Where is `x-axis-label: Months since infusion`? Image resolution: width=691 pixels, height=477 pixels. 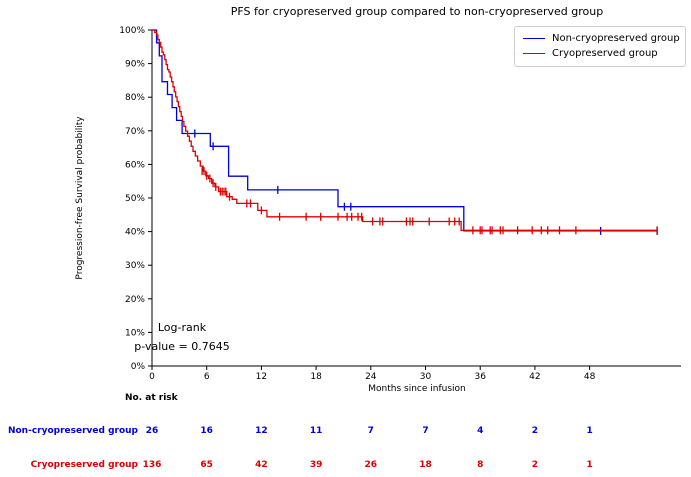
x-axis-label: Months since infusion is located at coordinates (417, 389).